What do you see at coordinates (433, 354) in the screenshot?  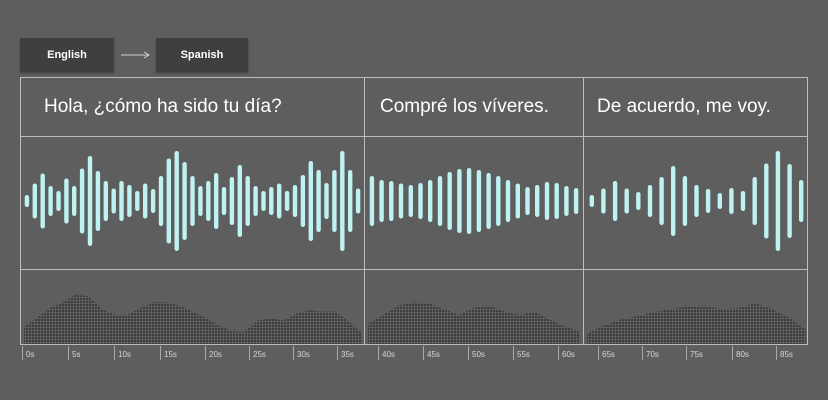 I see `timeline-label: 45s` at bounding box center [433, 354].